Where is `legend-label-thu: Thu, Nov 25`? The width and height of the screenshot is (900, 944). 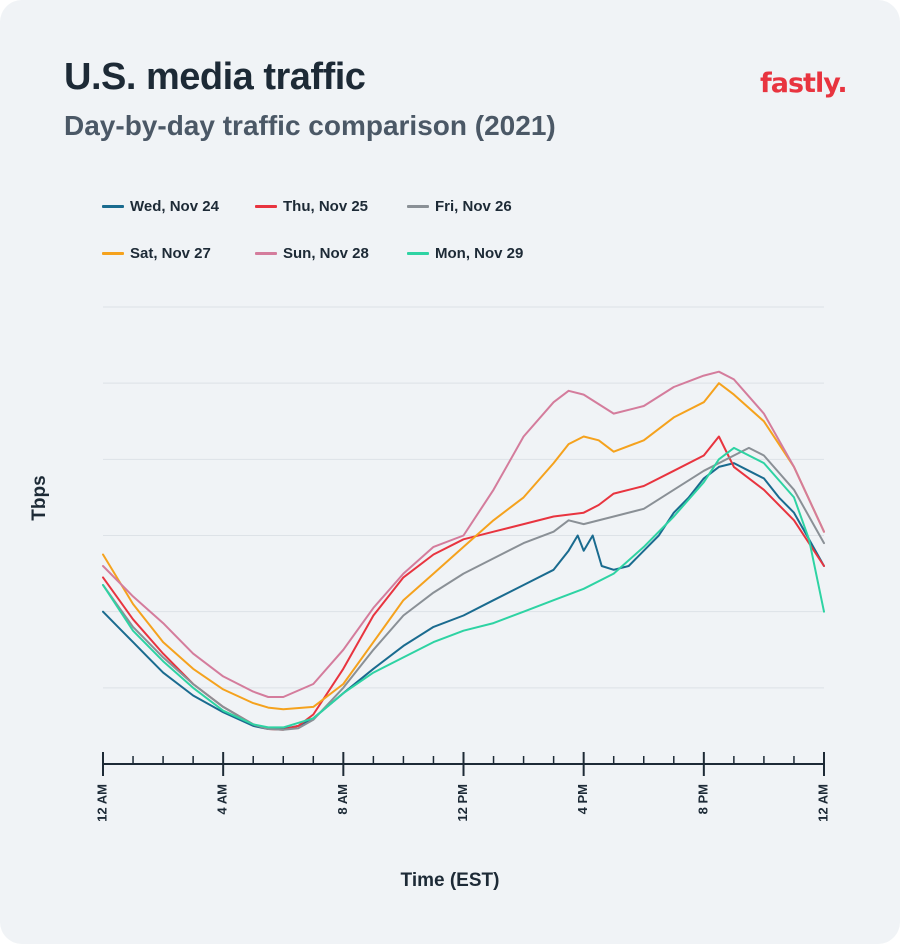
legend-label-thu: Thu, Nov 25 is located at coordinates (326, 206).